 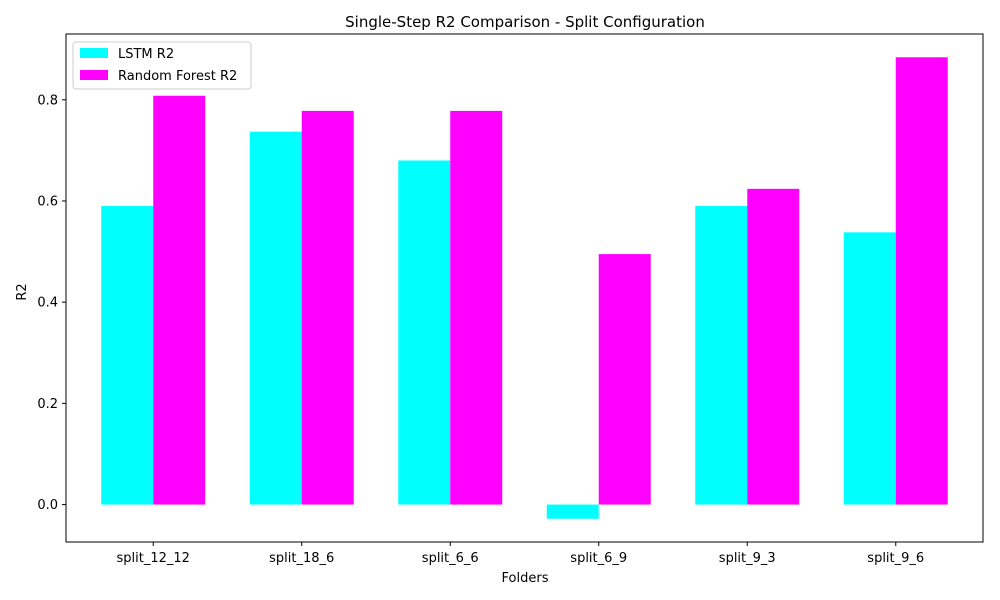 What do you see at coordinates (47, 100) in the screenshot?
I see `y-tick-label: 0.8` at bounding box center [47, 100].